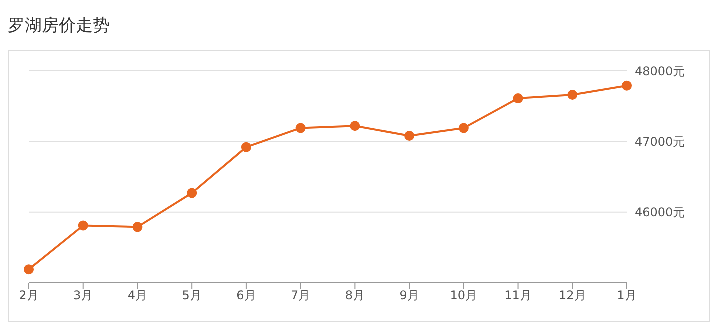 This screenshot has height=332, width=726. Describe the element at coordinates (301, 295) in the screenshot. I see `x-tick-label: 7月` at that location.